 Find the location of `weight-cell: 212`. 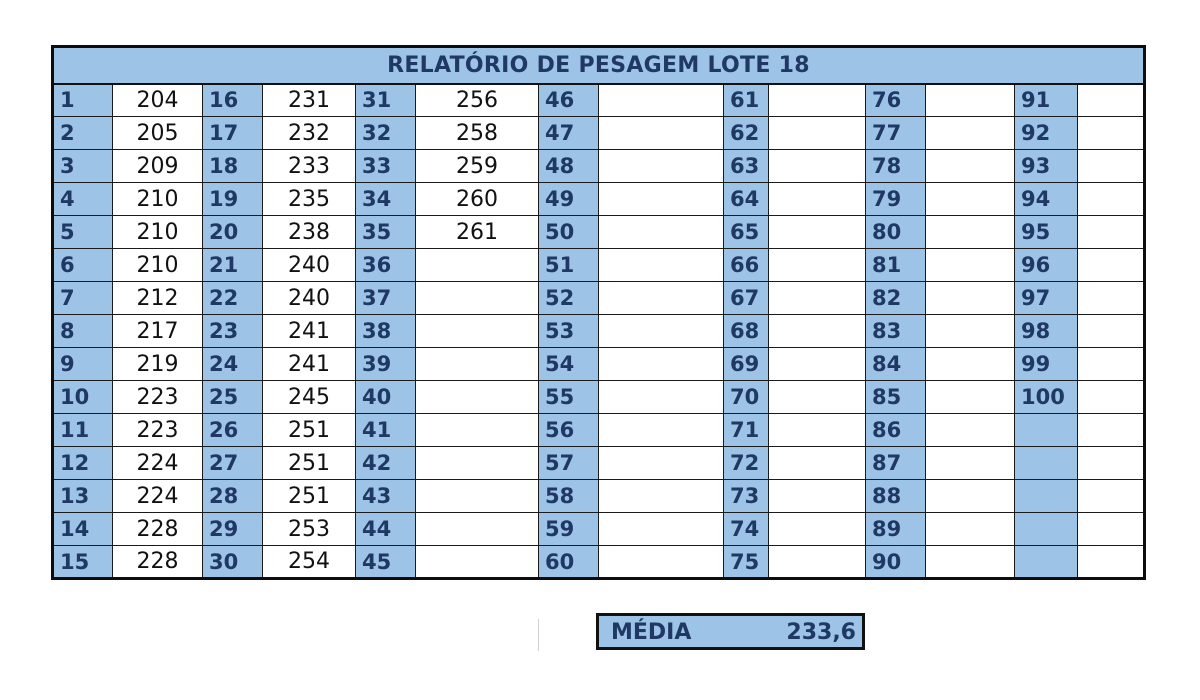

weight-cell: 212 is located at coordinates (157, 298).